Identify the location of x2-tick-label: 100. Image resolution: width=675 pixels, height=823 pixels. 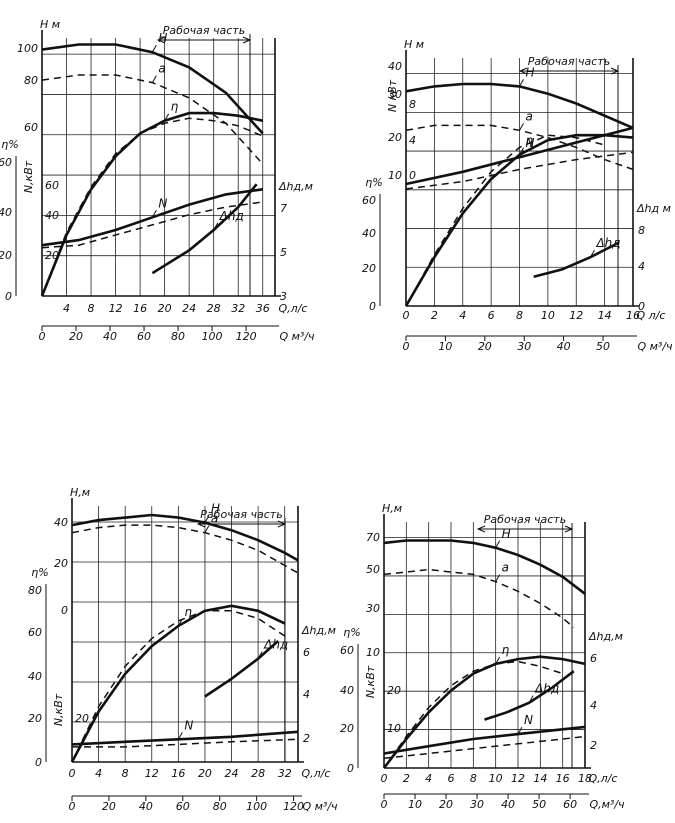
(212, 336).